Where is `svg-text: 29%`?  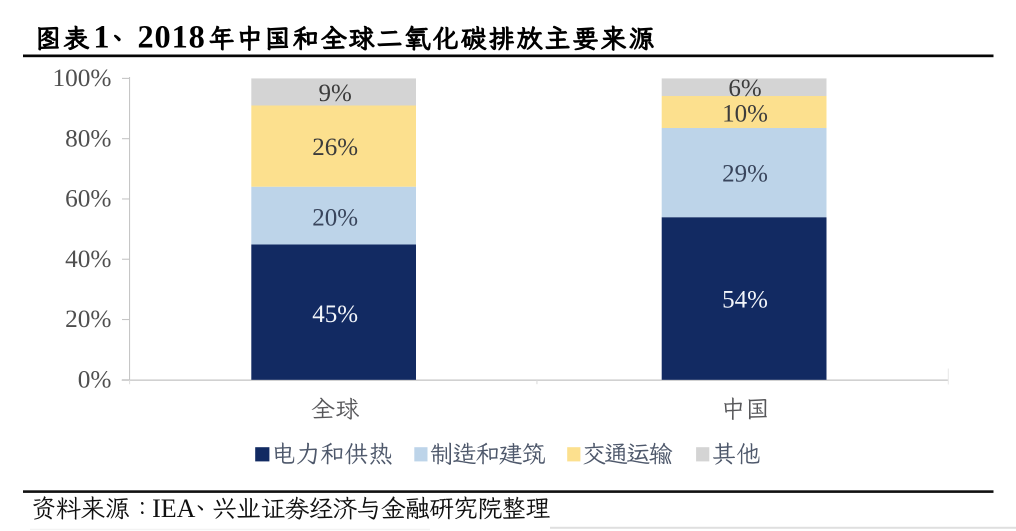 svg-text: 29% is located at coordinates (745, 174).